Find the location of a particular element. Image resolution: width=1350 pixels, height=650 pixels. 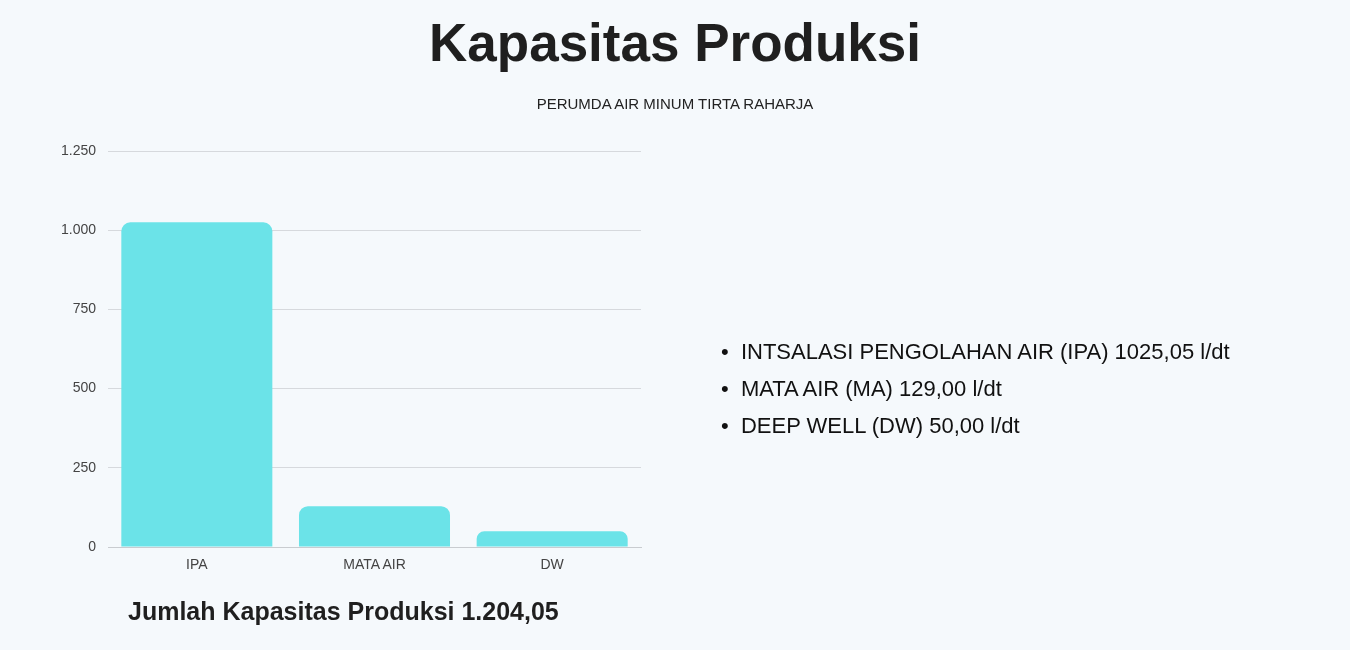

y-tick-label: 0 is located at coordinates (92, 545).